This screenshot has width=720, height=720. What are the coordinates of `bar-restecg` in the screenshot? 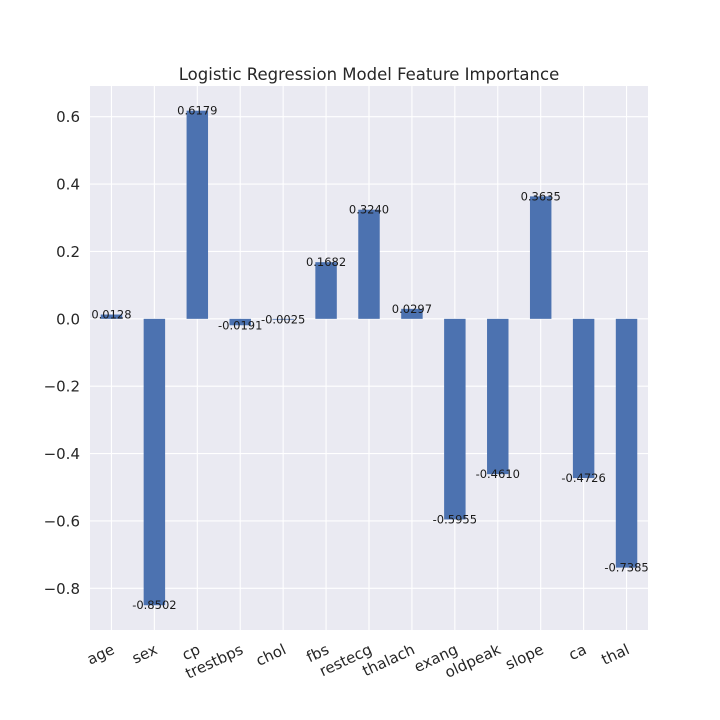 It's located at (369, 264).